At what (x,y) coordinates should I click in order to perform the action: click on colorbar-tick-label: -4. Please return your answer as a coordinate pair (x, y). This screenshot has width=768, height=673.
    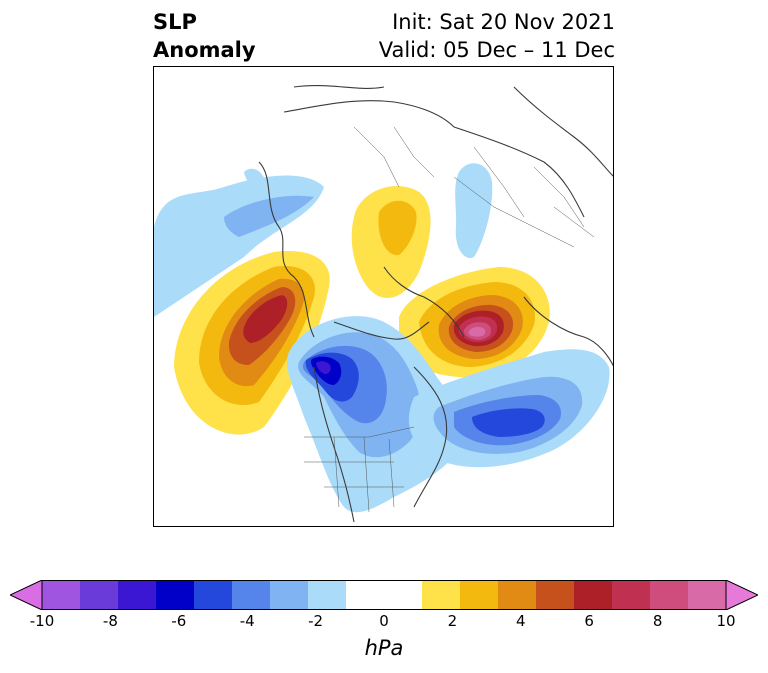
    Looking at the image, I should click on (247, 621).